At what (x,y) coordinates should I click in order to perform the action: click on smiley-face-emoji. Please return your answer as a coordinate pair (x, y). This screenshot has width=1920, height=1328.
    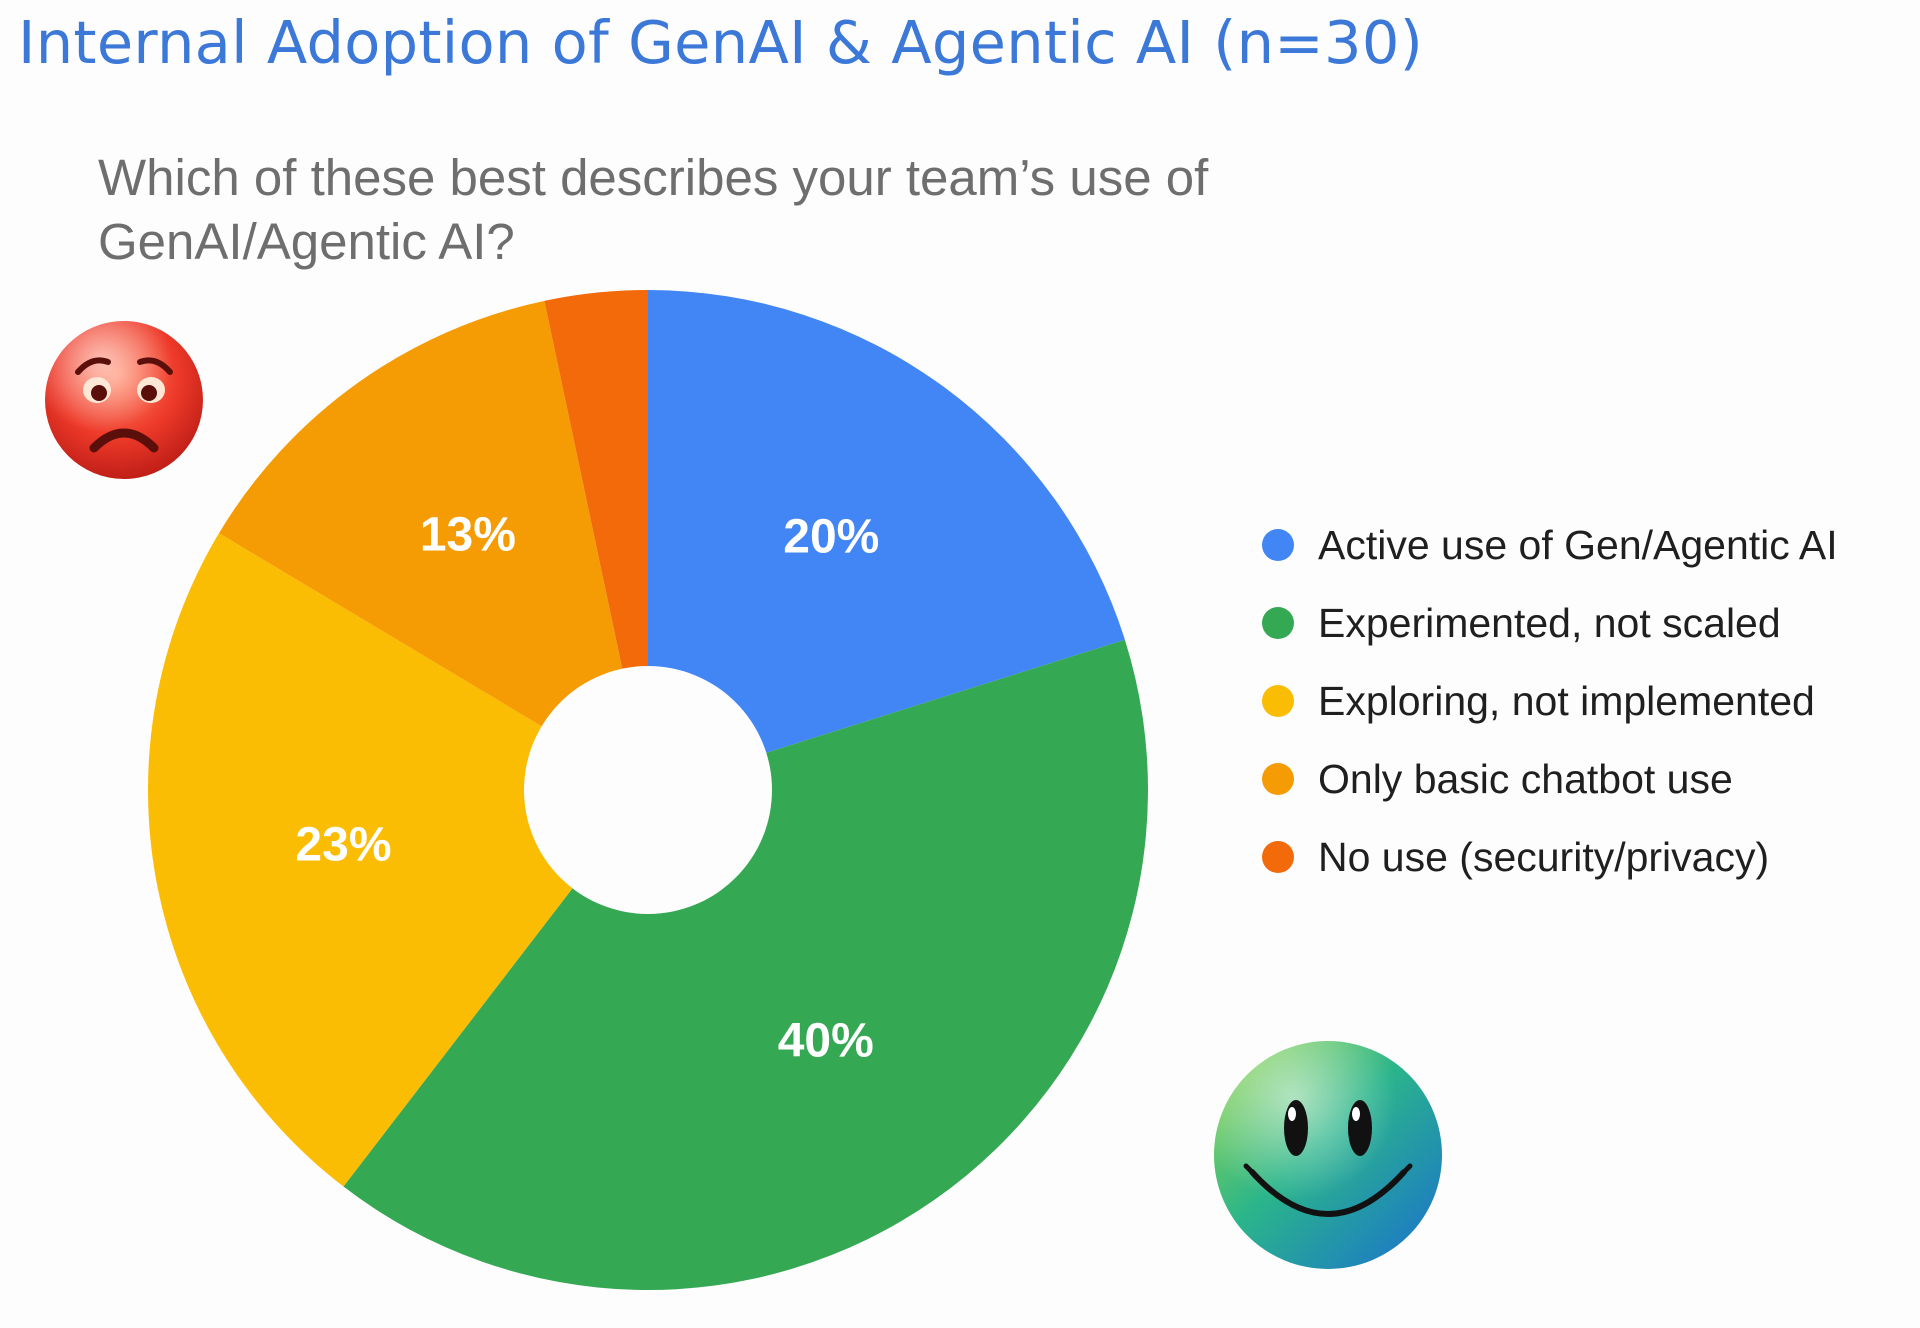
    Looking at the image, I should click on (1328, 1155).